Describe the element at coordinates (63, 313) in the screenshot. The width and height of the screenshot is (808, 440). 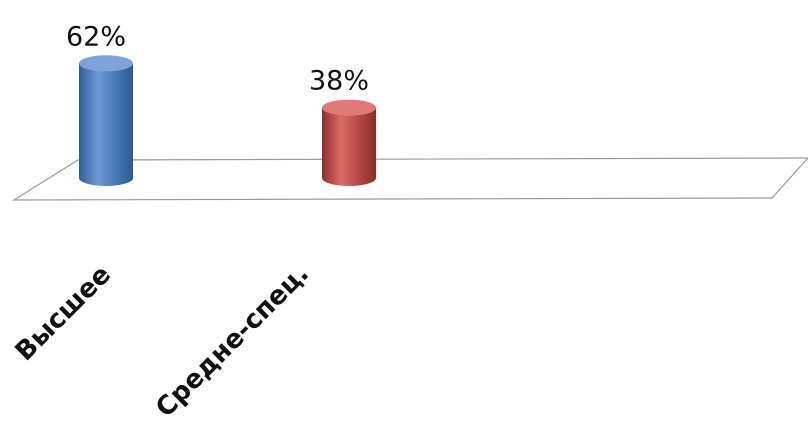
I see `category-label-0: Высшее` at that location.